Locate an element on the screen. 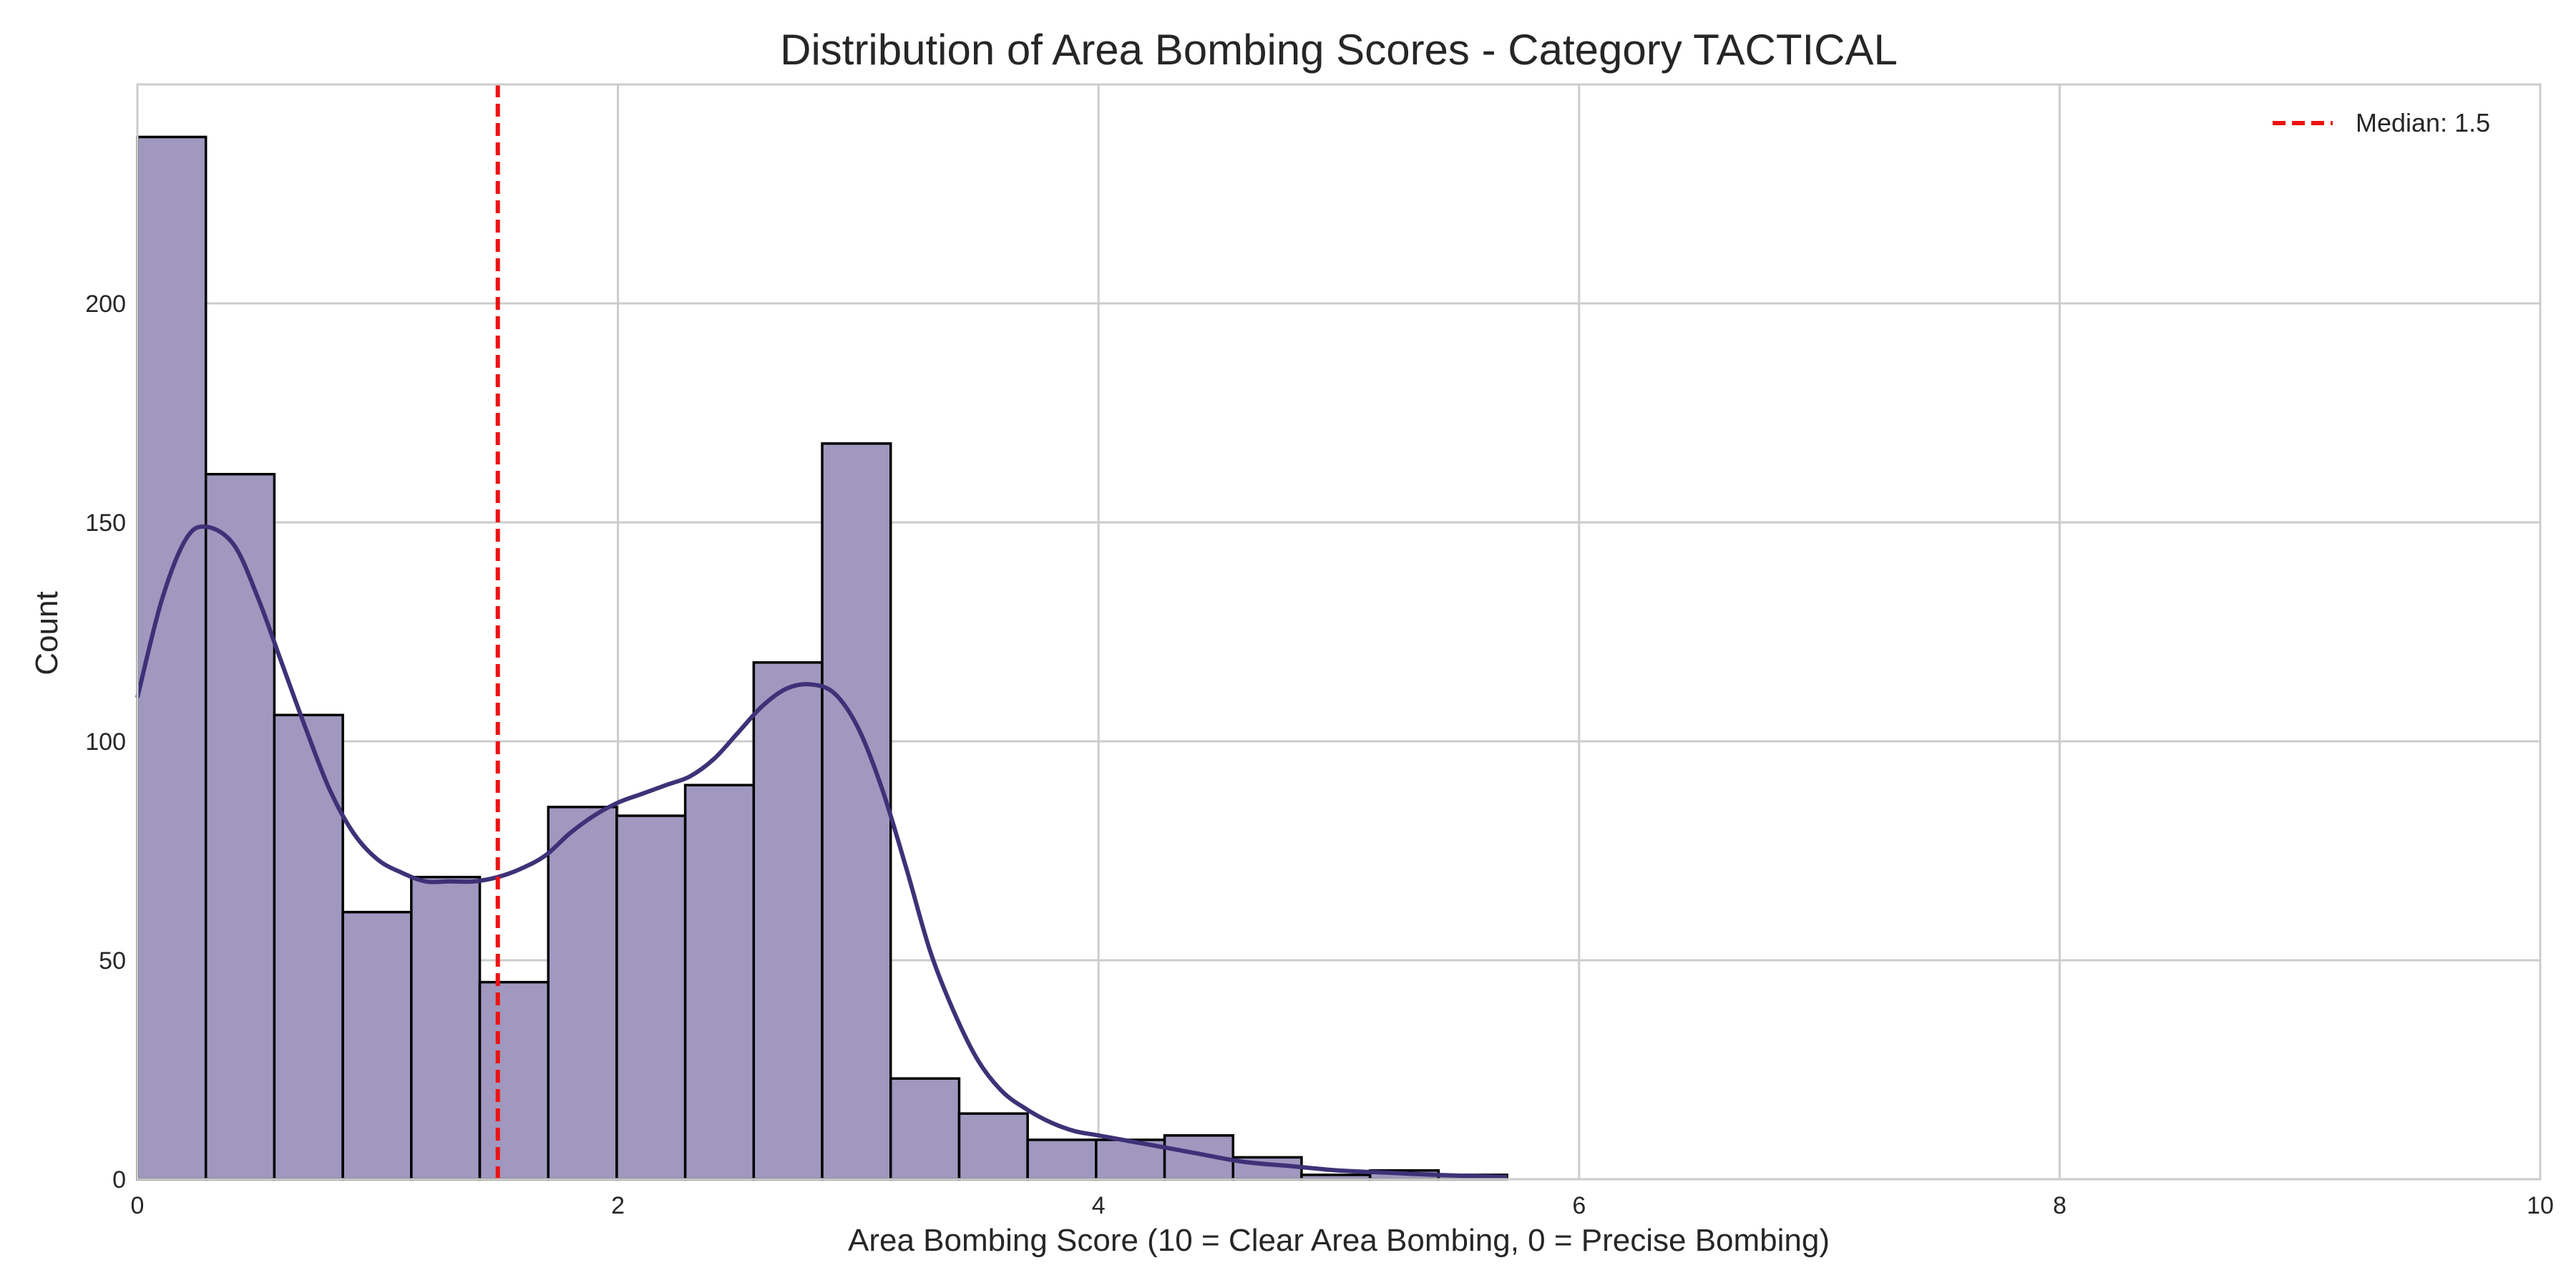 The width and height of the screenshot is (2576, 1288). y-tick-label-4: 200 is located at coordinates (105, 304).